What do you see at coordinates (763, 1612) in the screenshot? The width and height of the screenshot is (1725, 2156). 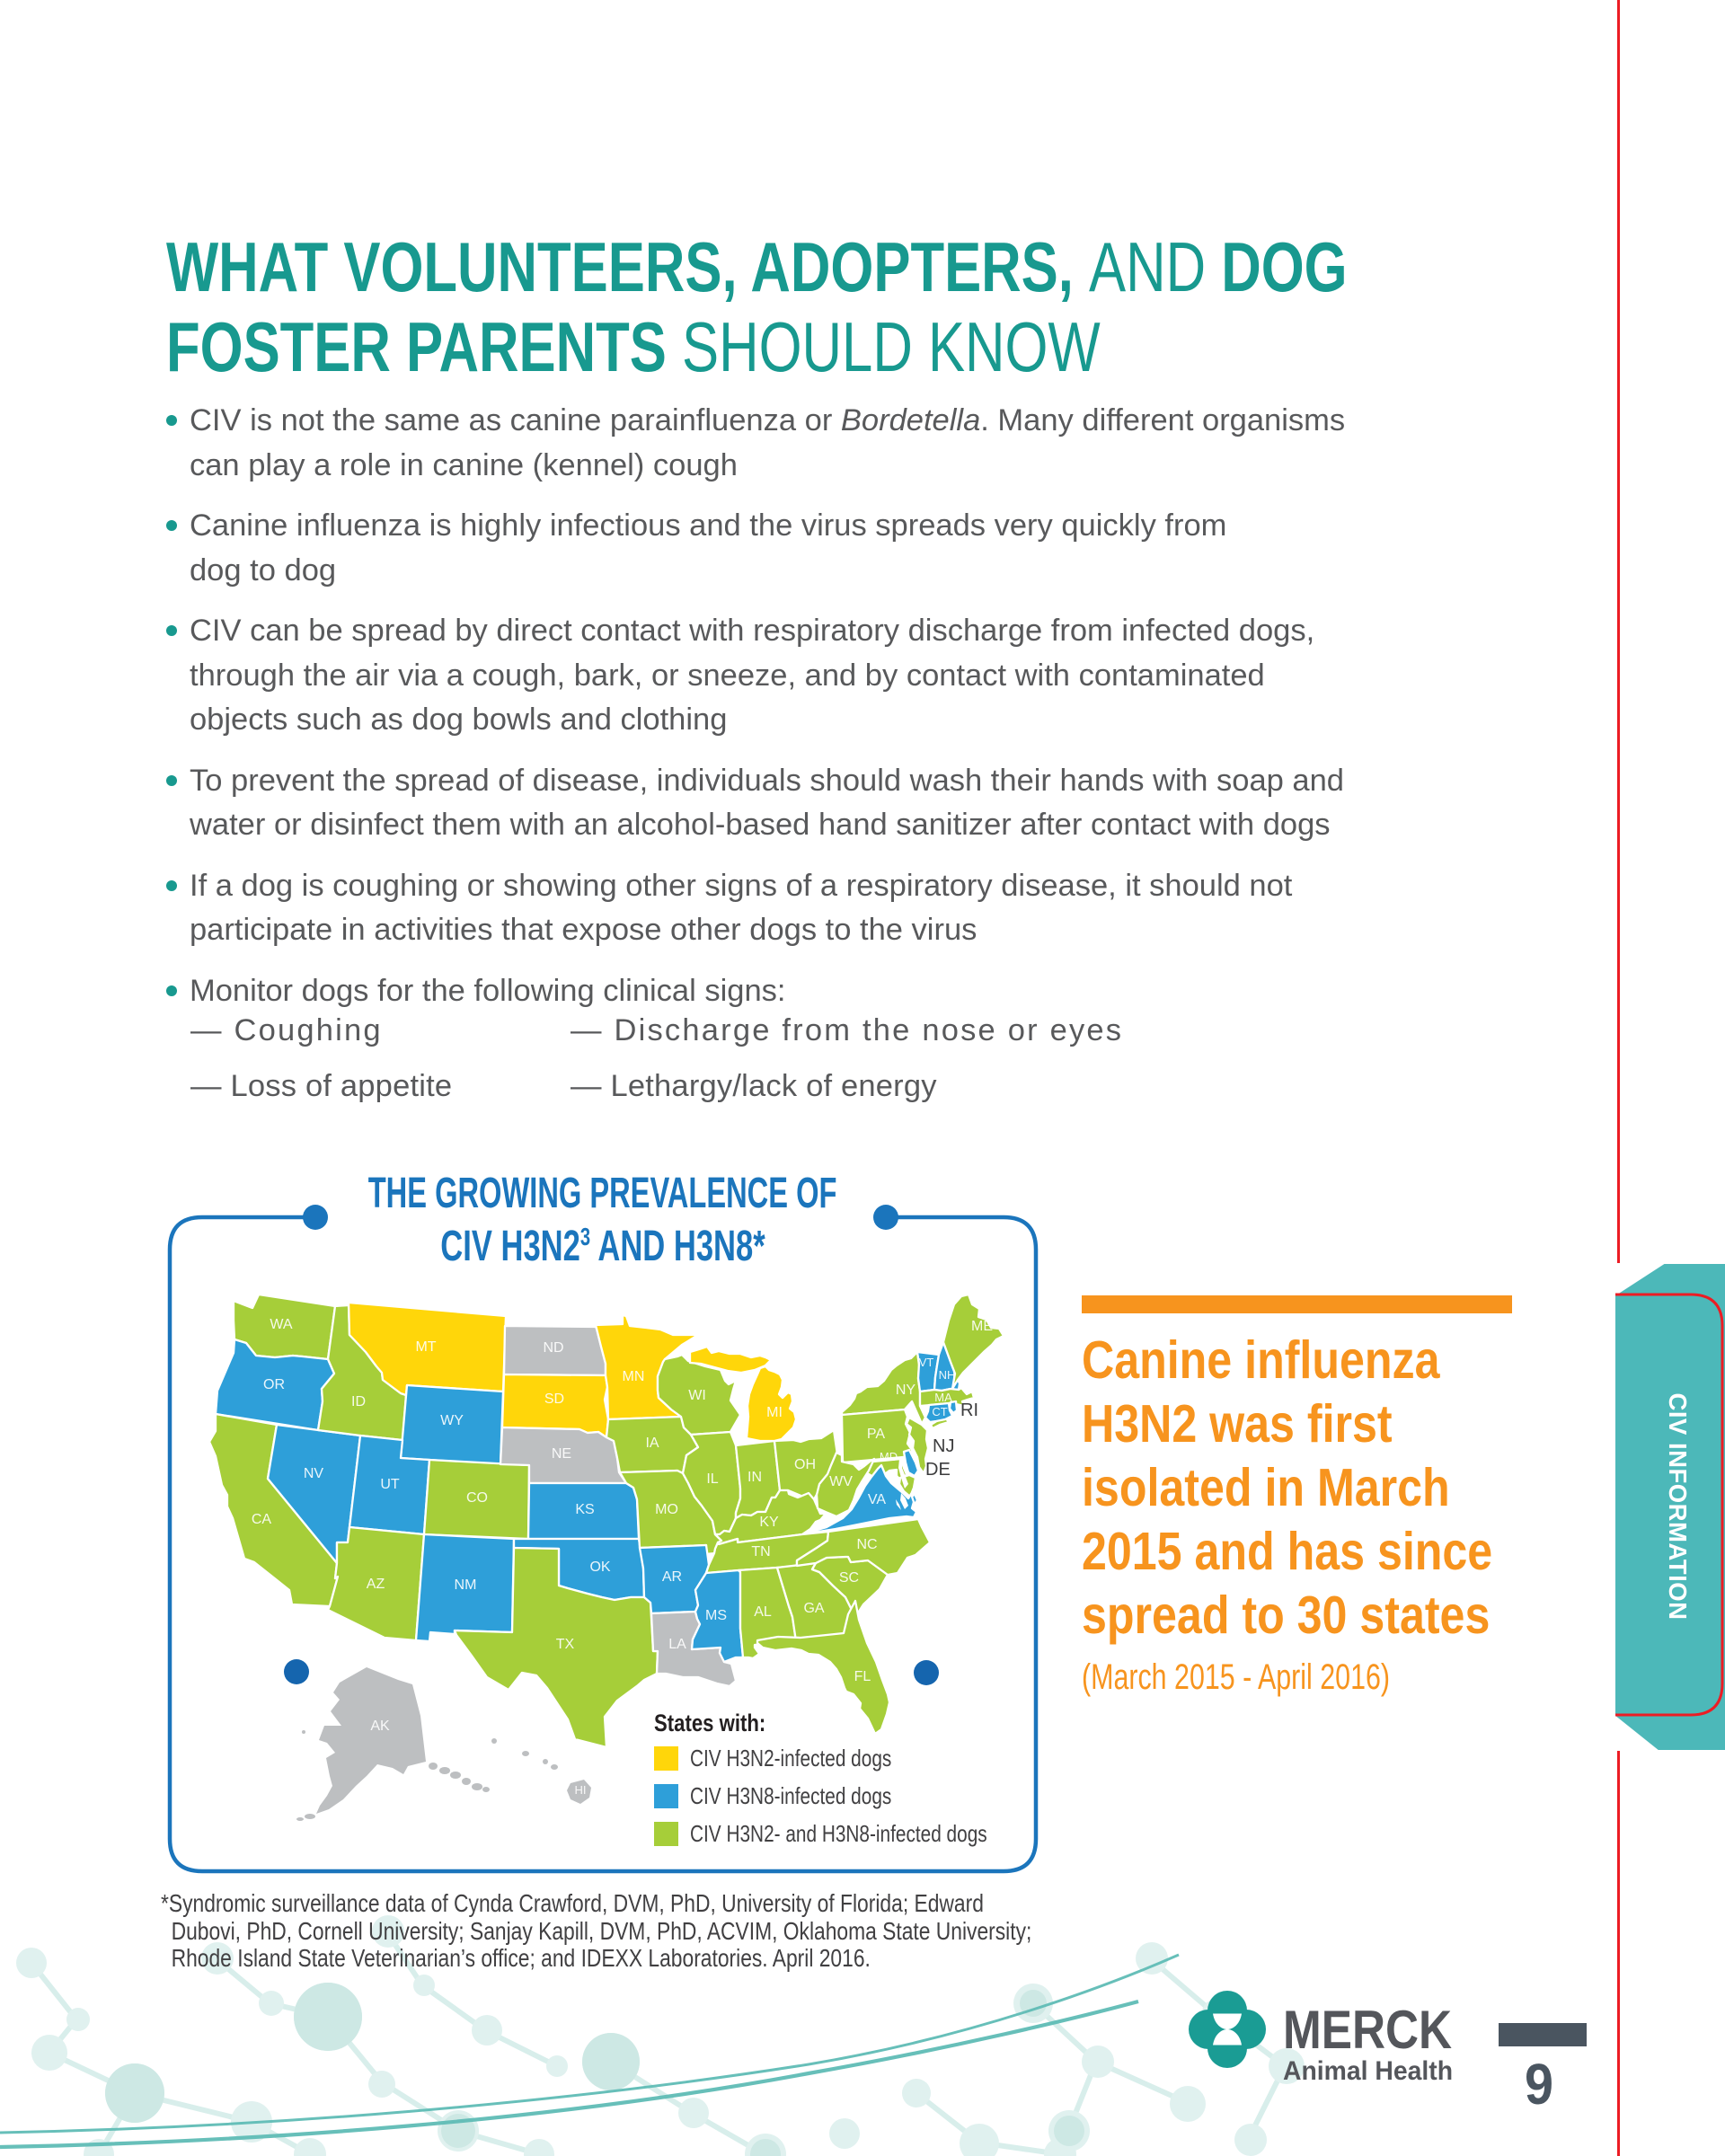 I see `svg-text: AL` at bounding box center [763, 1612].